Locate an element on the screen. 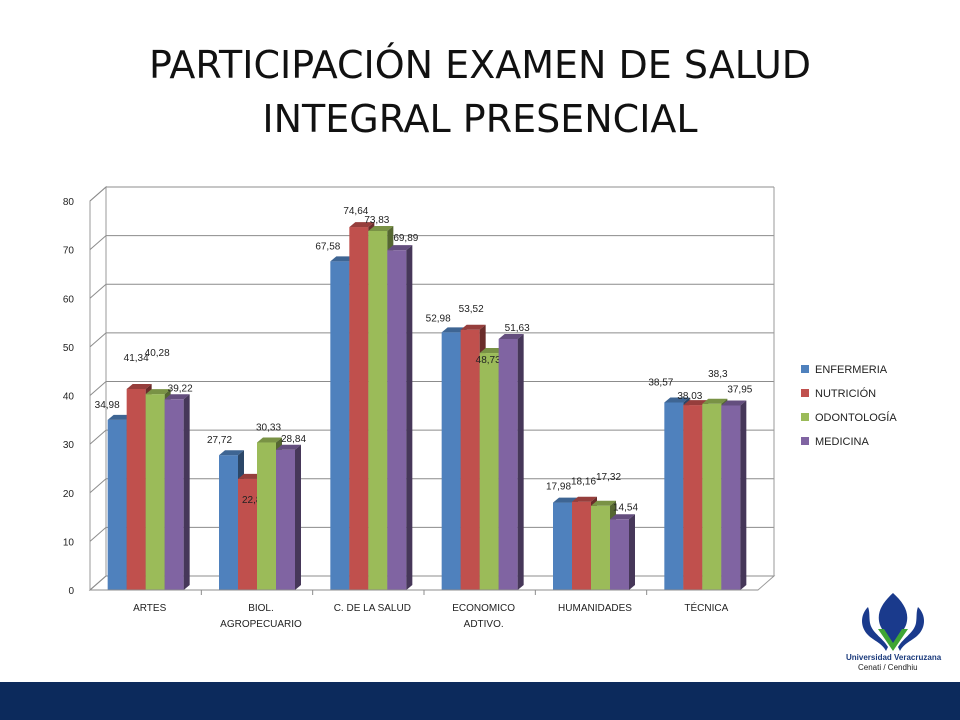 The image size is (960, 720). legend-label: NUTRICIÓN is located at coordinates (845, 393).